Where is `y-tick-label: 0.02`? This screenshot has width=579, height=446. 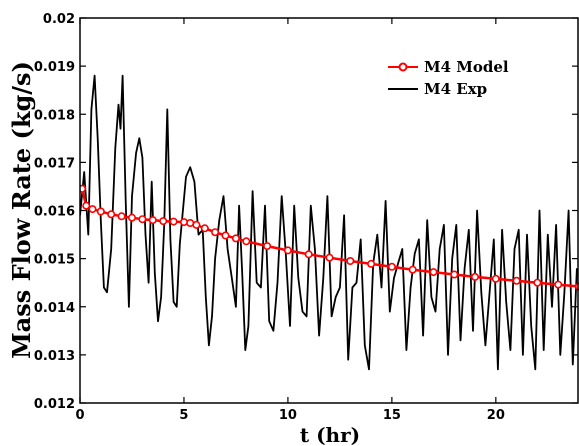
y-tick-label: 0.02 is located at coordinates (59, 19).